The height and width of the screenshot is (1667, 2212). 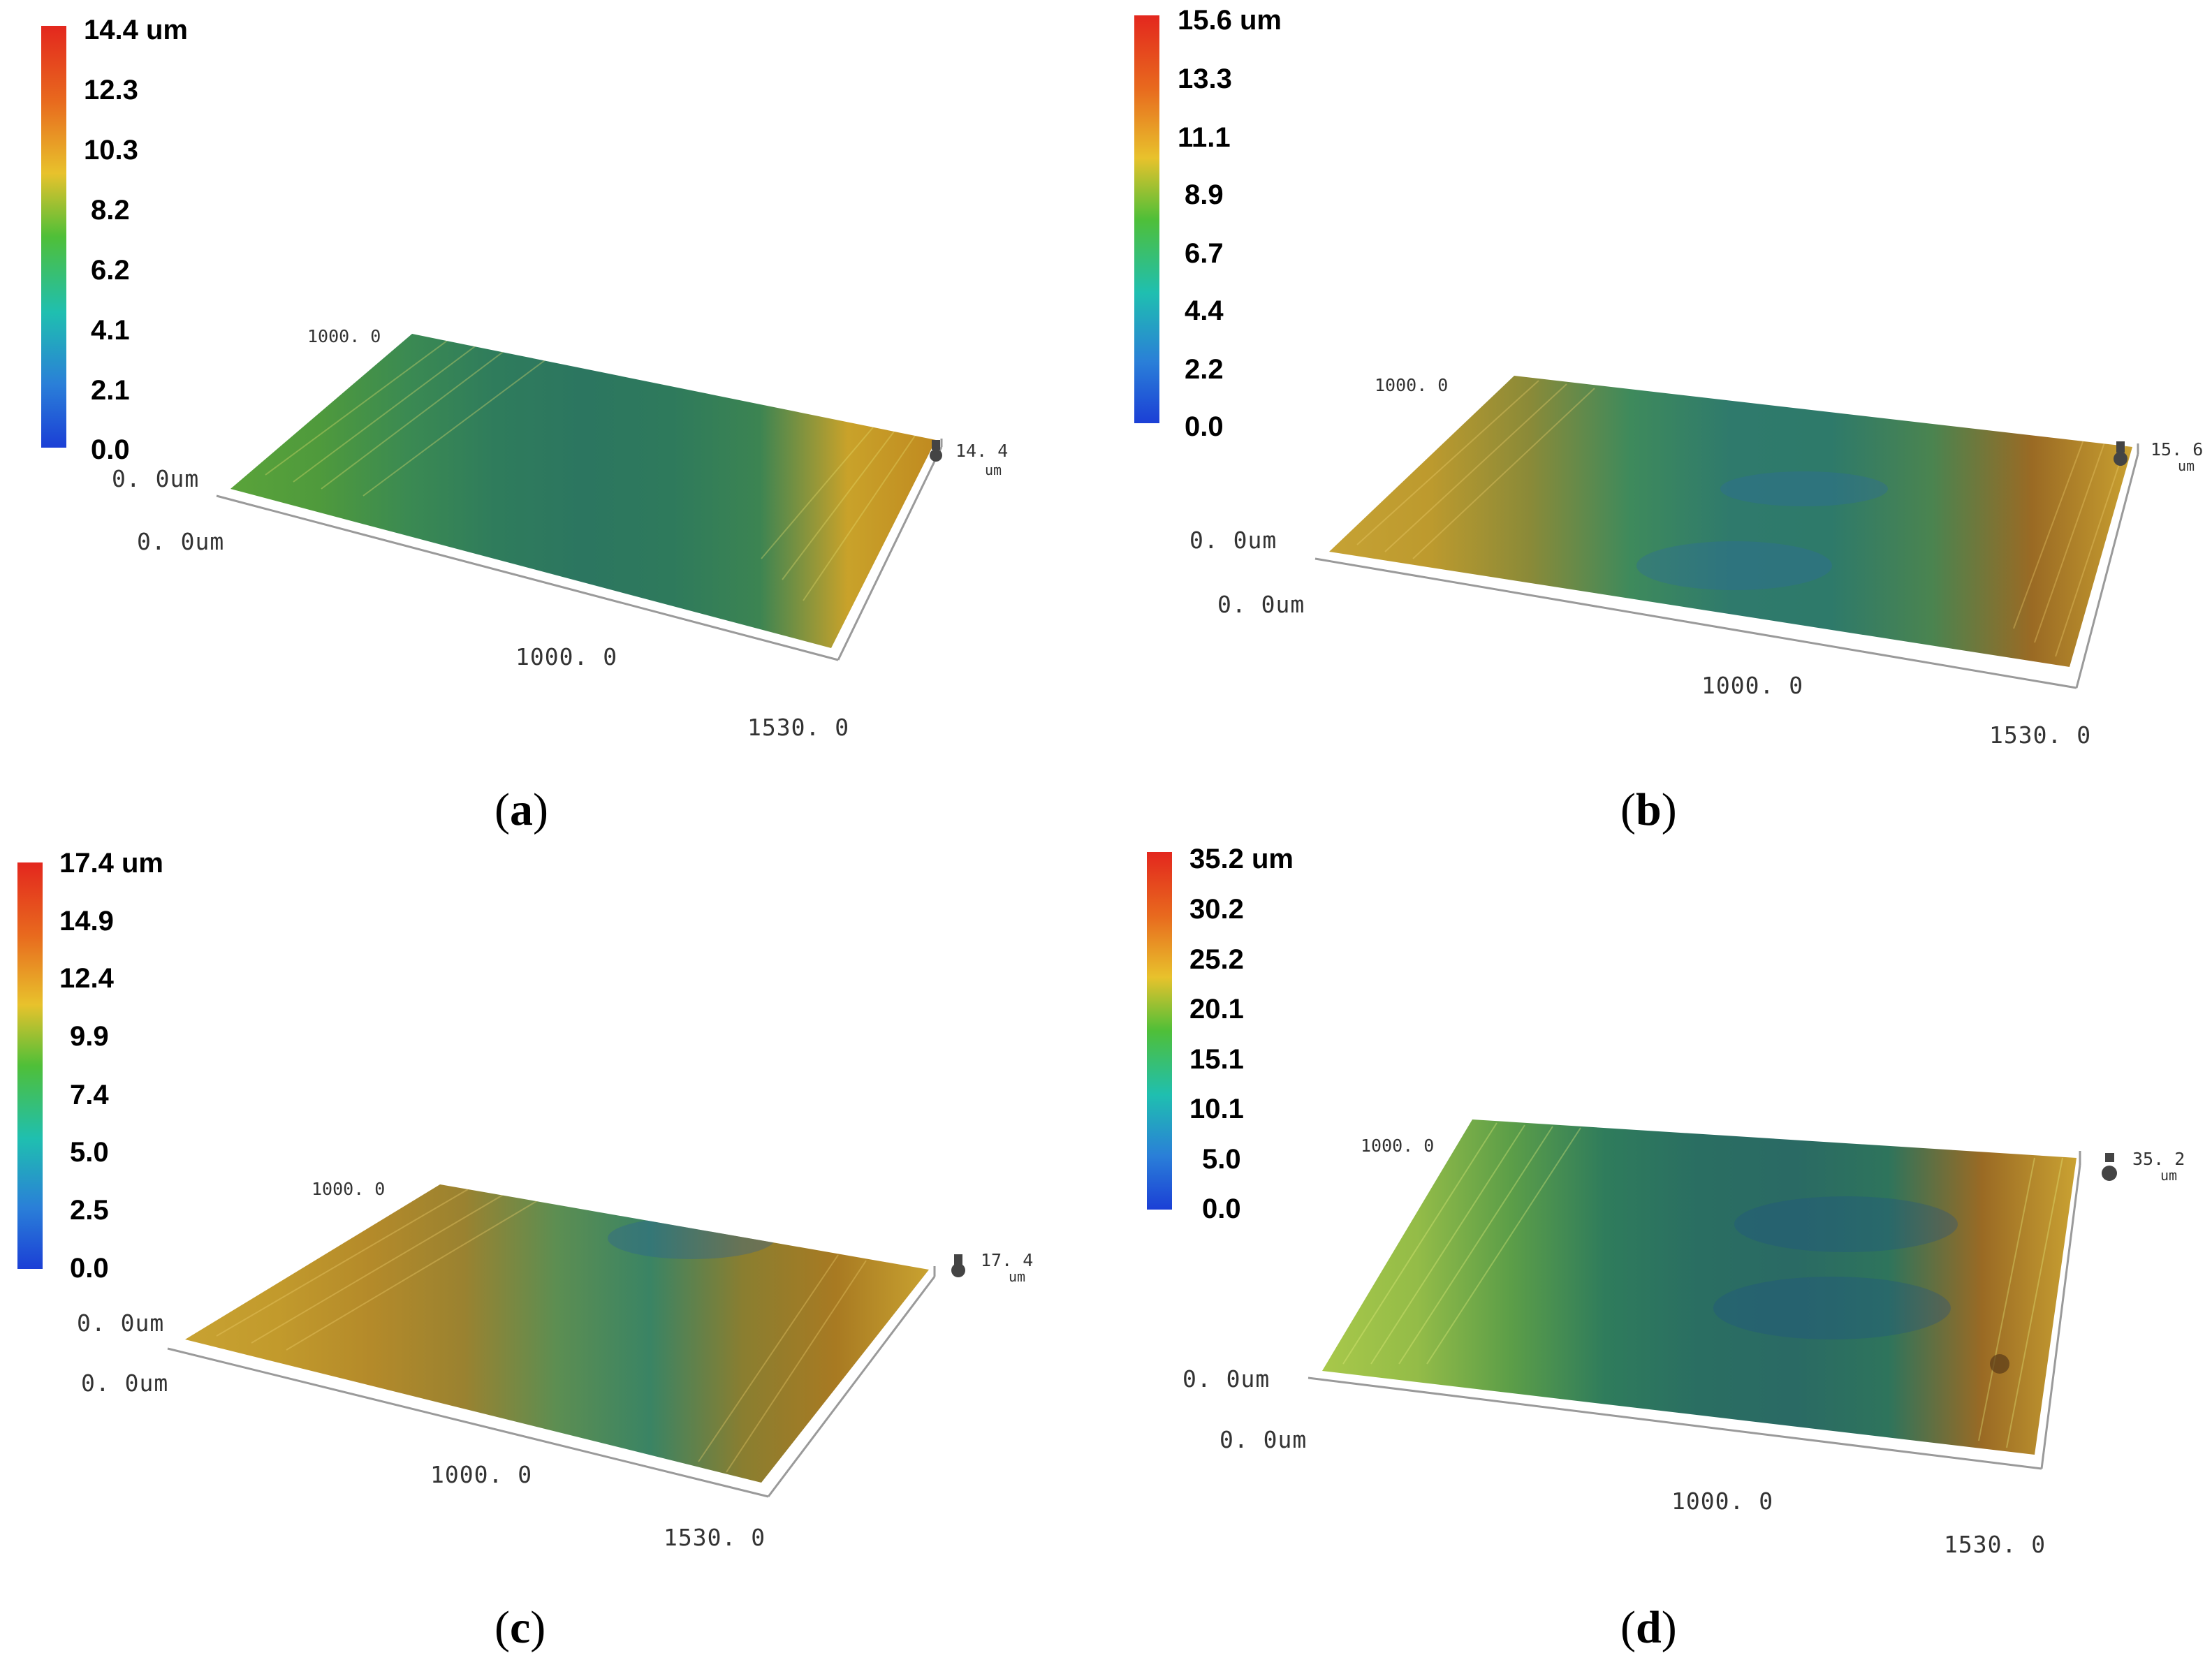 I want to click on colorbar-tick: 15.1, so click(x=1216, y=1059).